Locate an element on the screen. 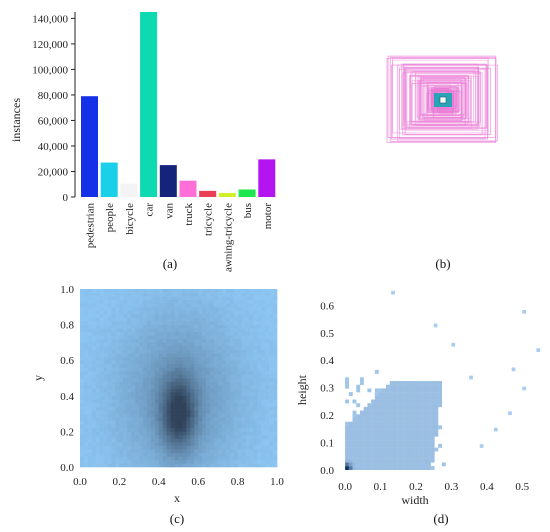 This screenshot has height=532, width=550. x-tick-label: 0.1 is located at coordinates (381, 487).